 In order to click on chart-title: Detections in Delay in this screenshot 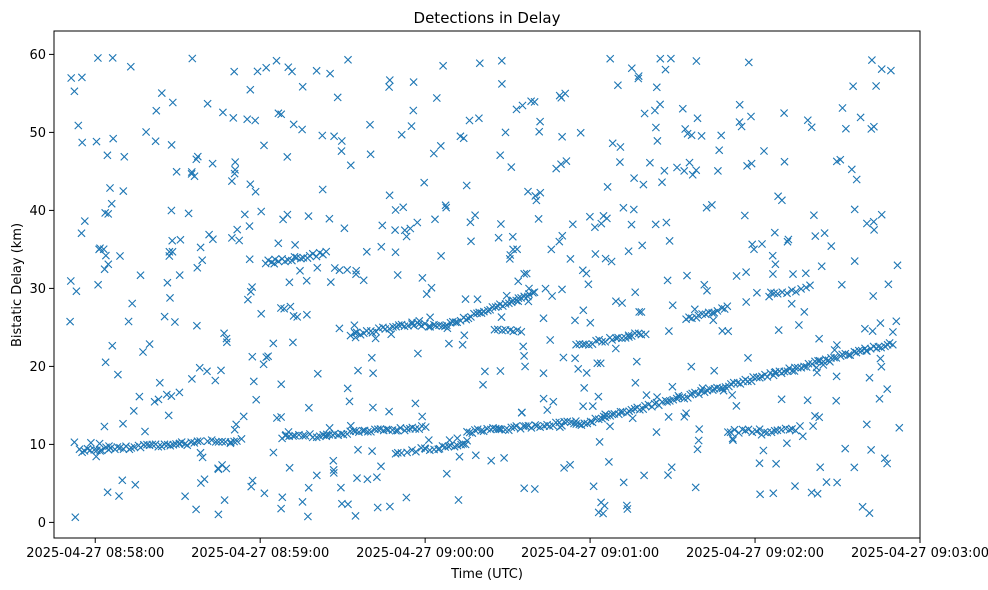, I will do `click(487, 18)`.